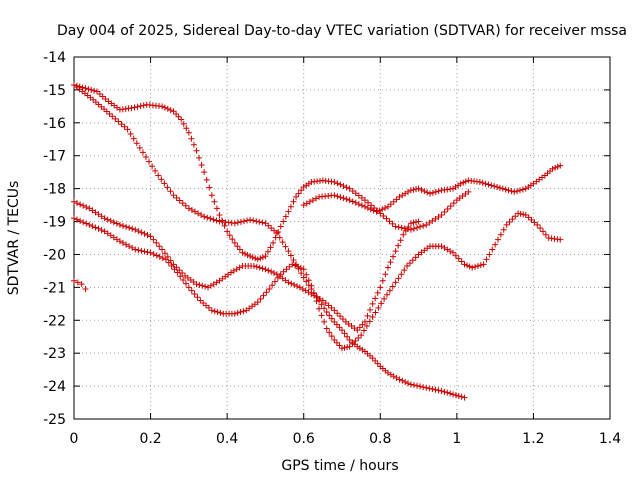 The width and height of the screenshot is (640, 480). Describe the element at coordinates (54, 387) in the screenshot. I see `y-tick-label: -24` at that location.